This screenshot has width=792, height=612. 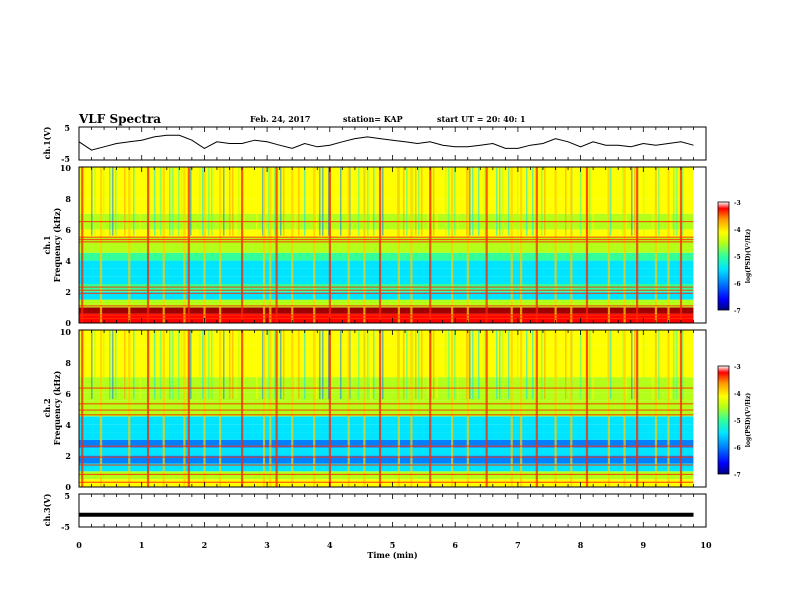 What do you see at coordinates (374, 143) in the screenshot?
I see `ch1-waveform-panel: ch.1(V) 5 -5` at bounding box center [374, 143].